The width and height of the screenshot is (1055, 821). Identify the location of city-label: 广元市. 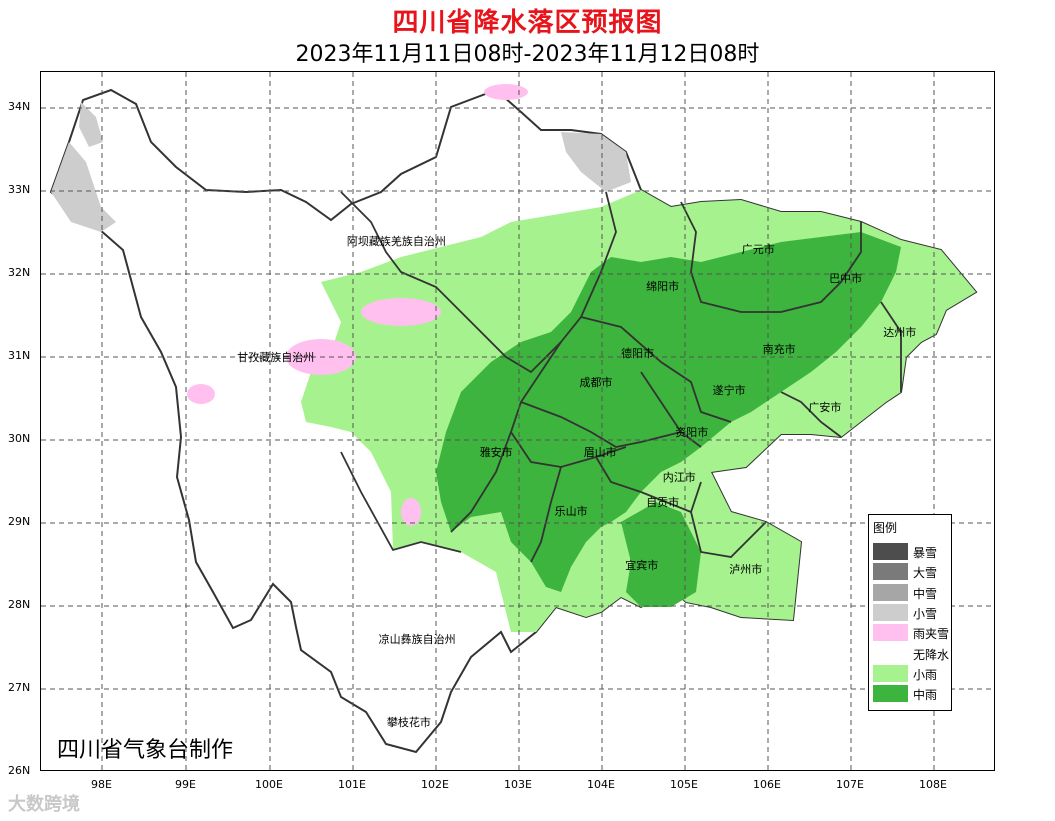
(758, 250).